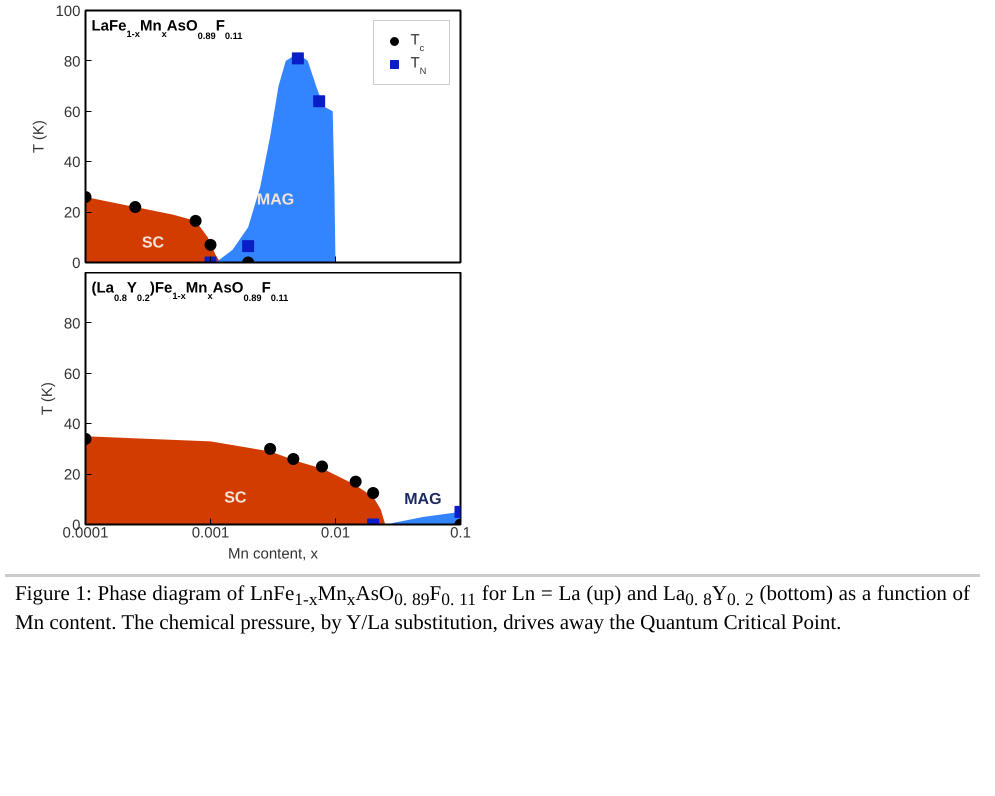  I want to click on x-tick-label: 0.001, so click(211, 533).